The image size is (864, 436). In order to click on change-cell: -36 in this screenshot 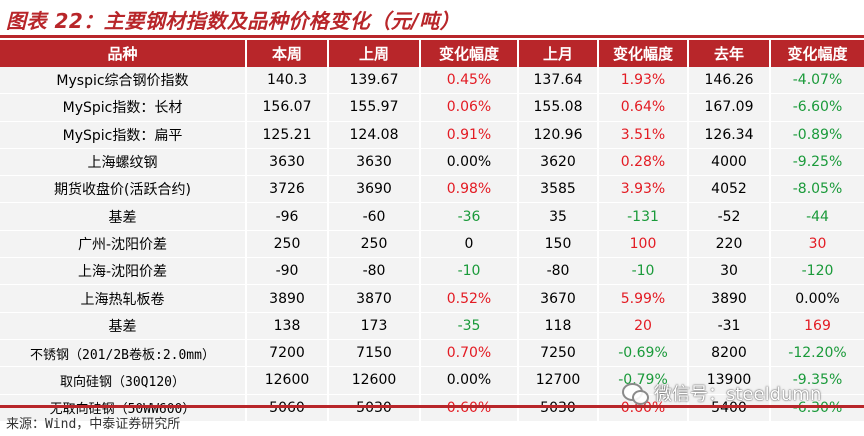, I will do `click(469, 216)`.